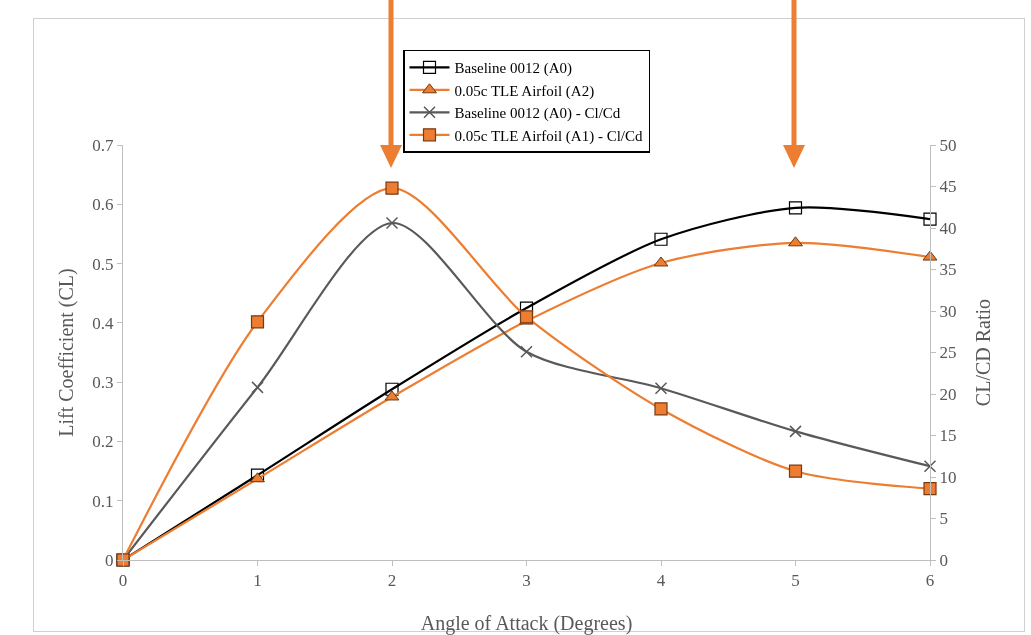 Image resolution: width=1031 pixels, height=635 pixels. What do you see at coordinates (103, 323) in the screenshot?
I see `y-tick-label: 0.4` at bounding box center [103, 323].